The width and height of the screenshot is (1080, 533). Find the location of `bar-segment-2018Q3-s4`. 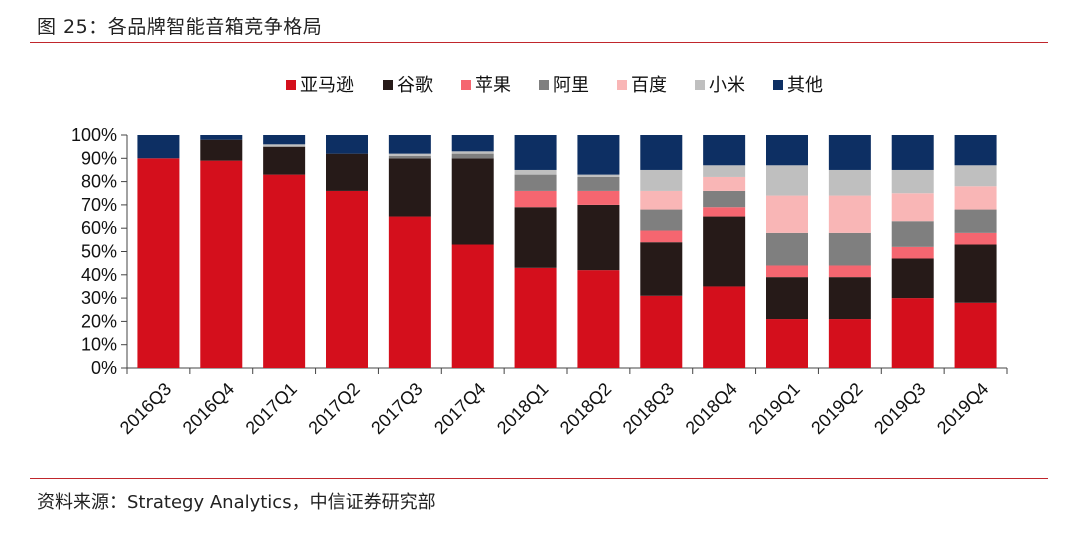

bar-segment-2018Q3-s4 is located at coordinates (661, 200).